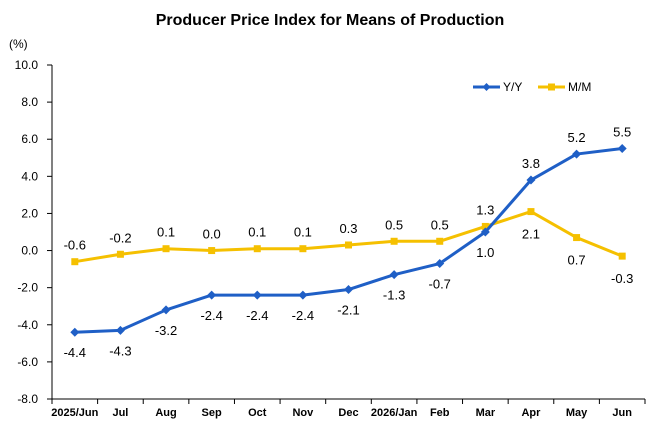 The width and height of the screenshot is (660, 440). Describe the element at coordinates (348, 413) in the screenshot. I see `x-tick-label: Dec` at that location.